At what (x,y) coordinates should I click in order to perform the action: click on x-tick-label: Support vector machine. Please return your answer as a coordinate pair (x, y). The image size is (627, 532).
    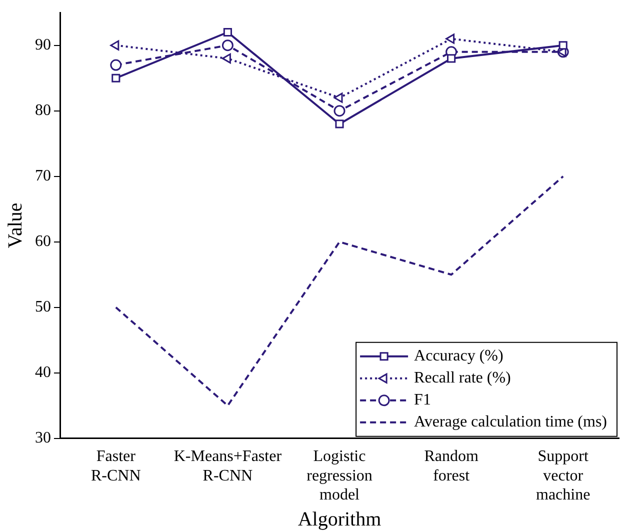
    Looking at the image, I should click on (563, 476).